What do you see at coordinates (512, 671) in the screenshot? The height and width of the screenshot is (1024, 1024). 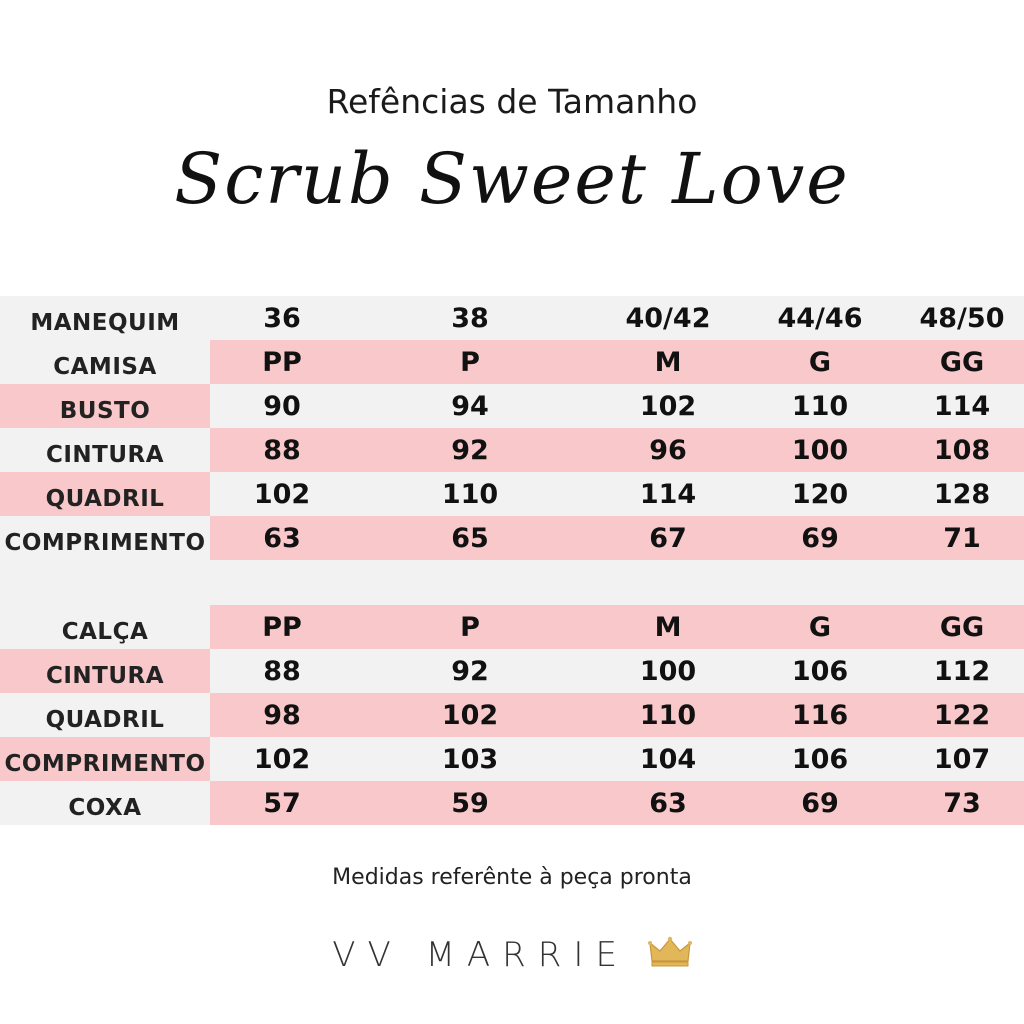 I see `table-row: CINTURA 88 92 100 106 112` at bounding box center [512, 671].